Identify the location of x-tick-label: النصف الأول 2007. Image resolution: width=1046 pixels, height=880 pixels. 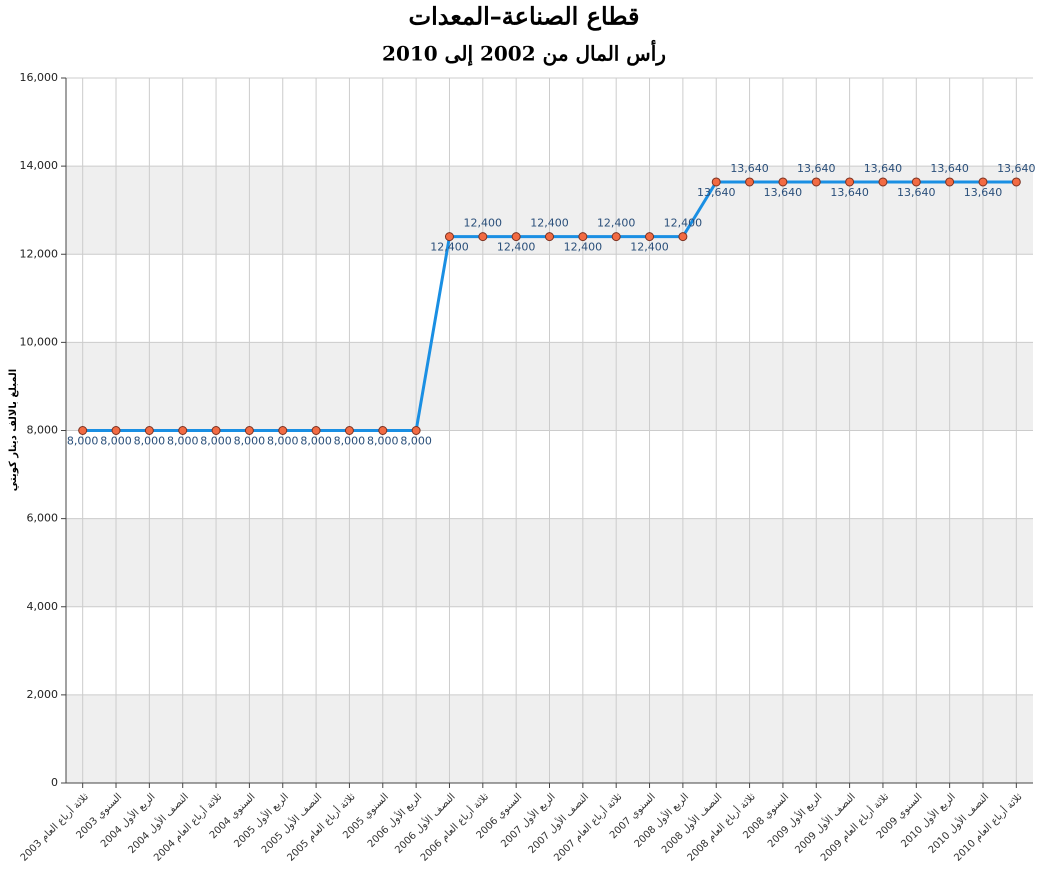
(558, 823).